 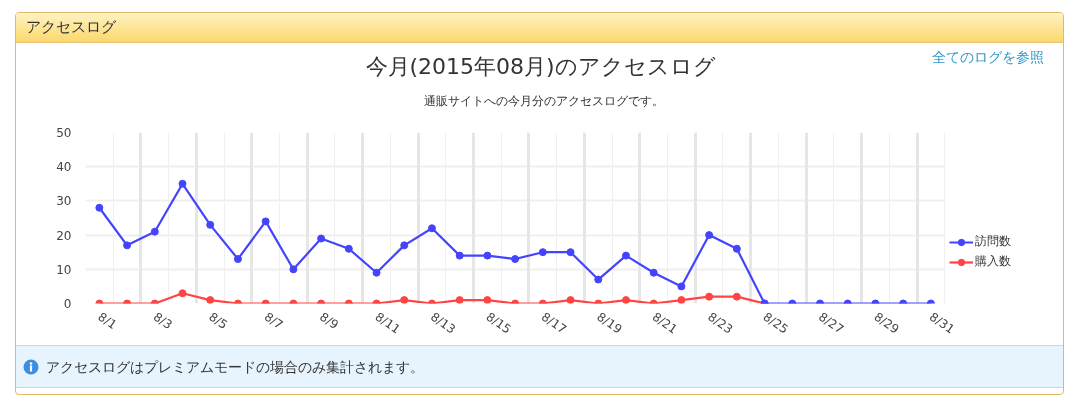 I want to click on text: 全てのログを参照, so click(x=987, y=57).